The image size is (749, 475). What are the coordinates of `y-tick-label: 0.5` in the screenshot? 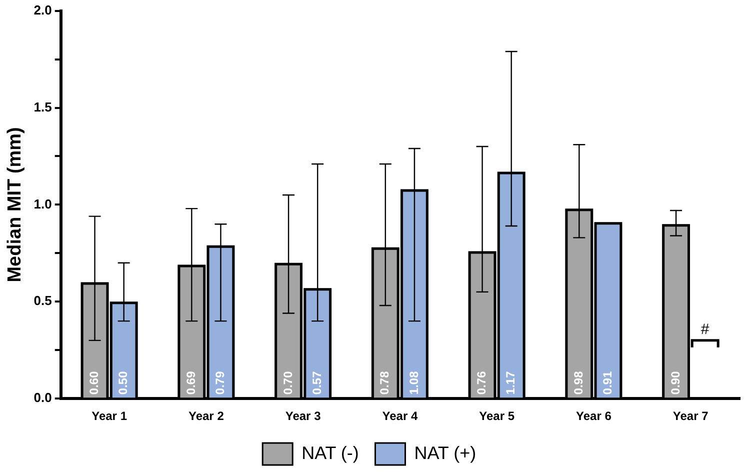 It's located at (43, 300).